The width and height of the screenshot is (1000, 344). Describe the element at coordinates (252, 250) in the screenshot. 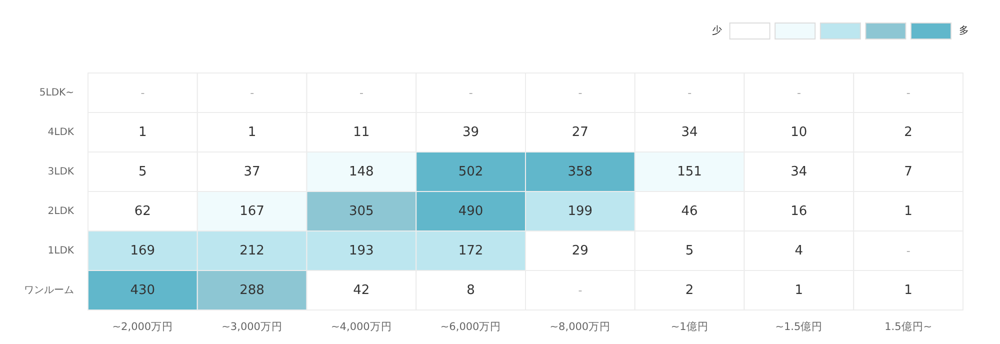

I see `data-label: 212` at that location.